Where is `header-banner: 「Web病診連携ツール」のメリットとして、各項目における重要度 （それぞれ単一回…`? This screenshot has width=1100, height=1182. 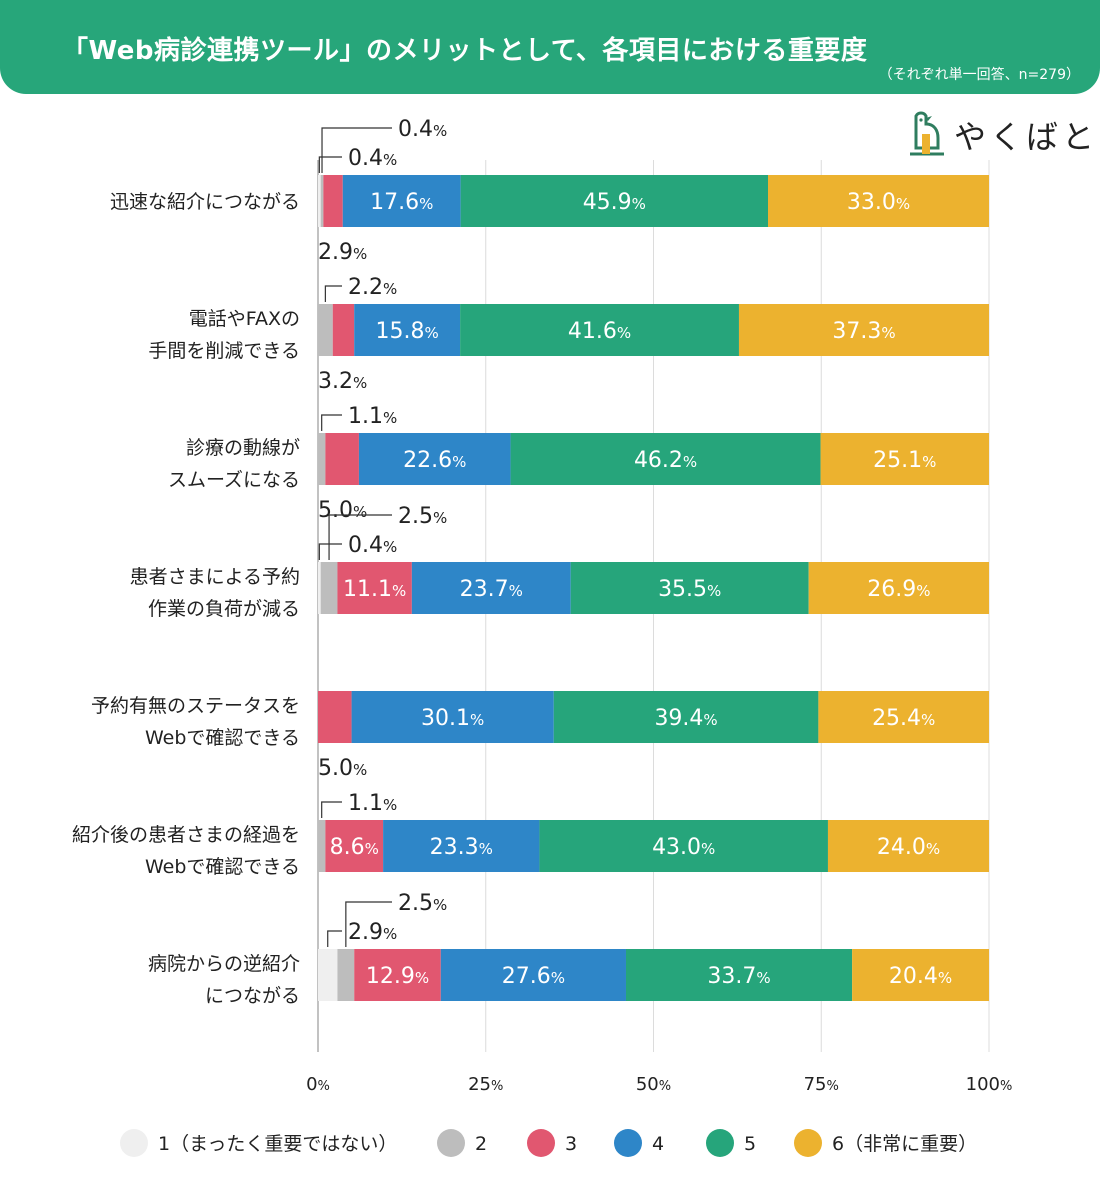 header-banner: 「Web病診連携ツール」のメリットとして、各項目における重要度 （それぞれ単一回… is located at coordinates (550, 47).